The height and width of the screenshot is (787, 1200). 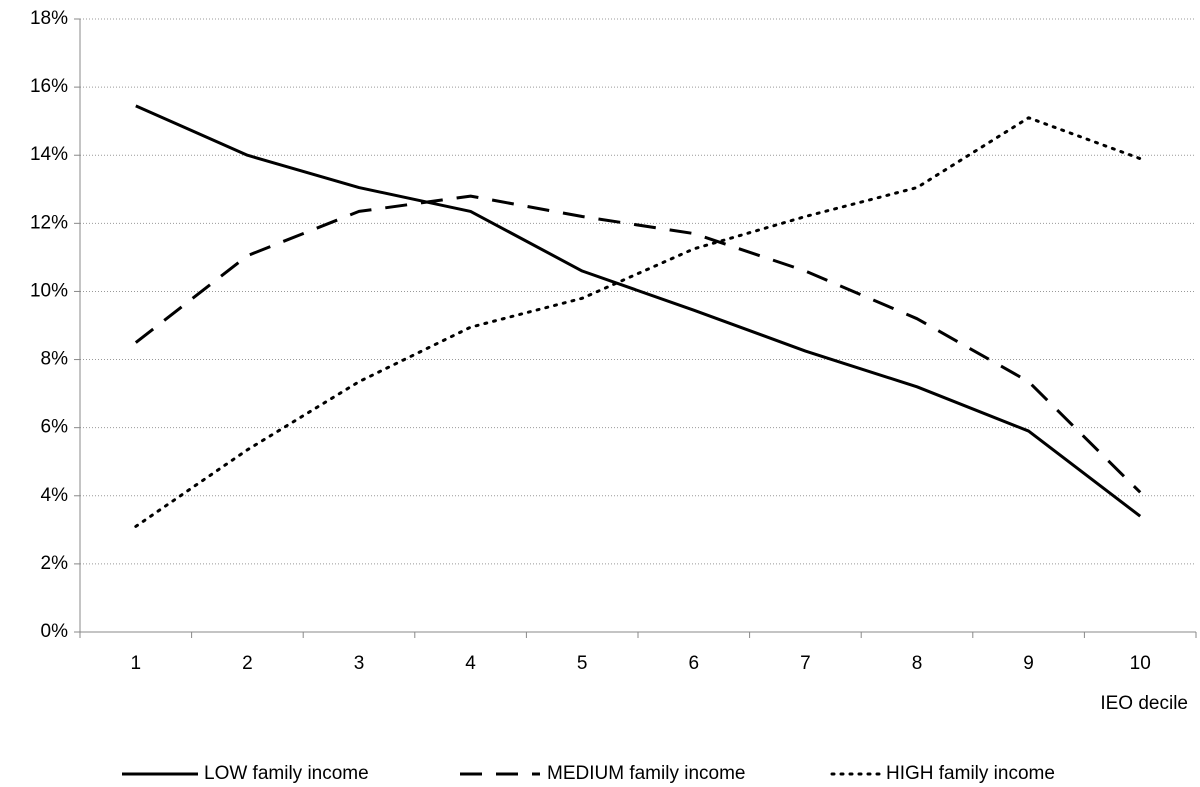 I want to click on y-tick-label: 18%, so click(x=49, y=18).